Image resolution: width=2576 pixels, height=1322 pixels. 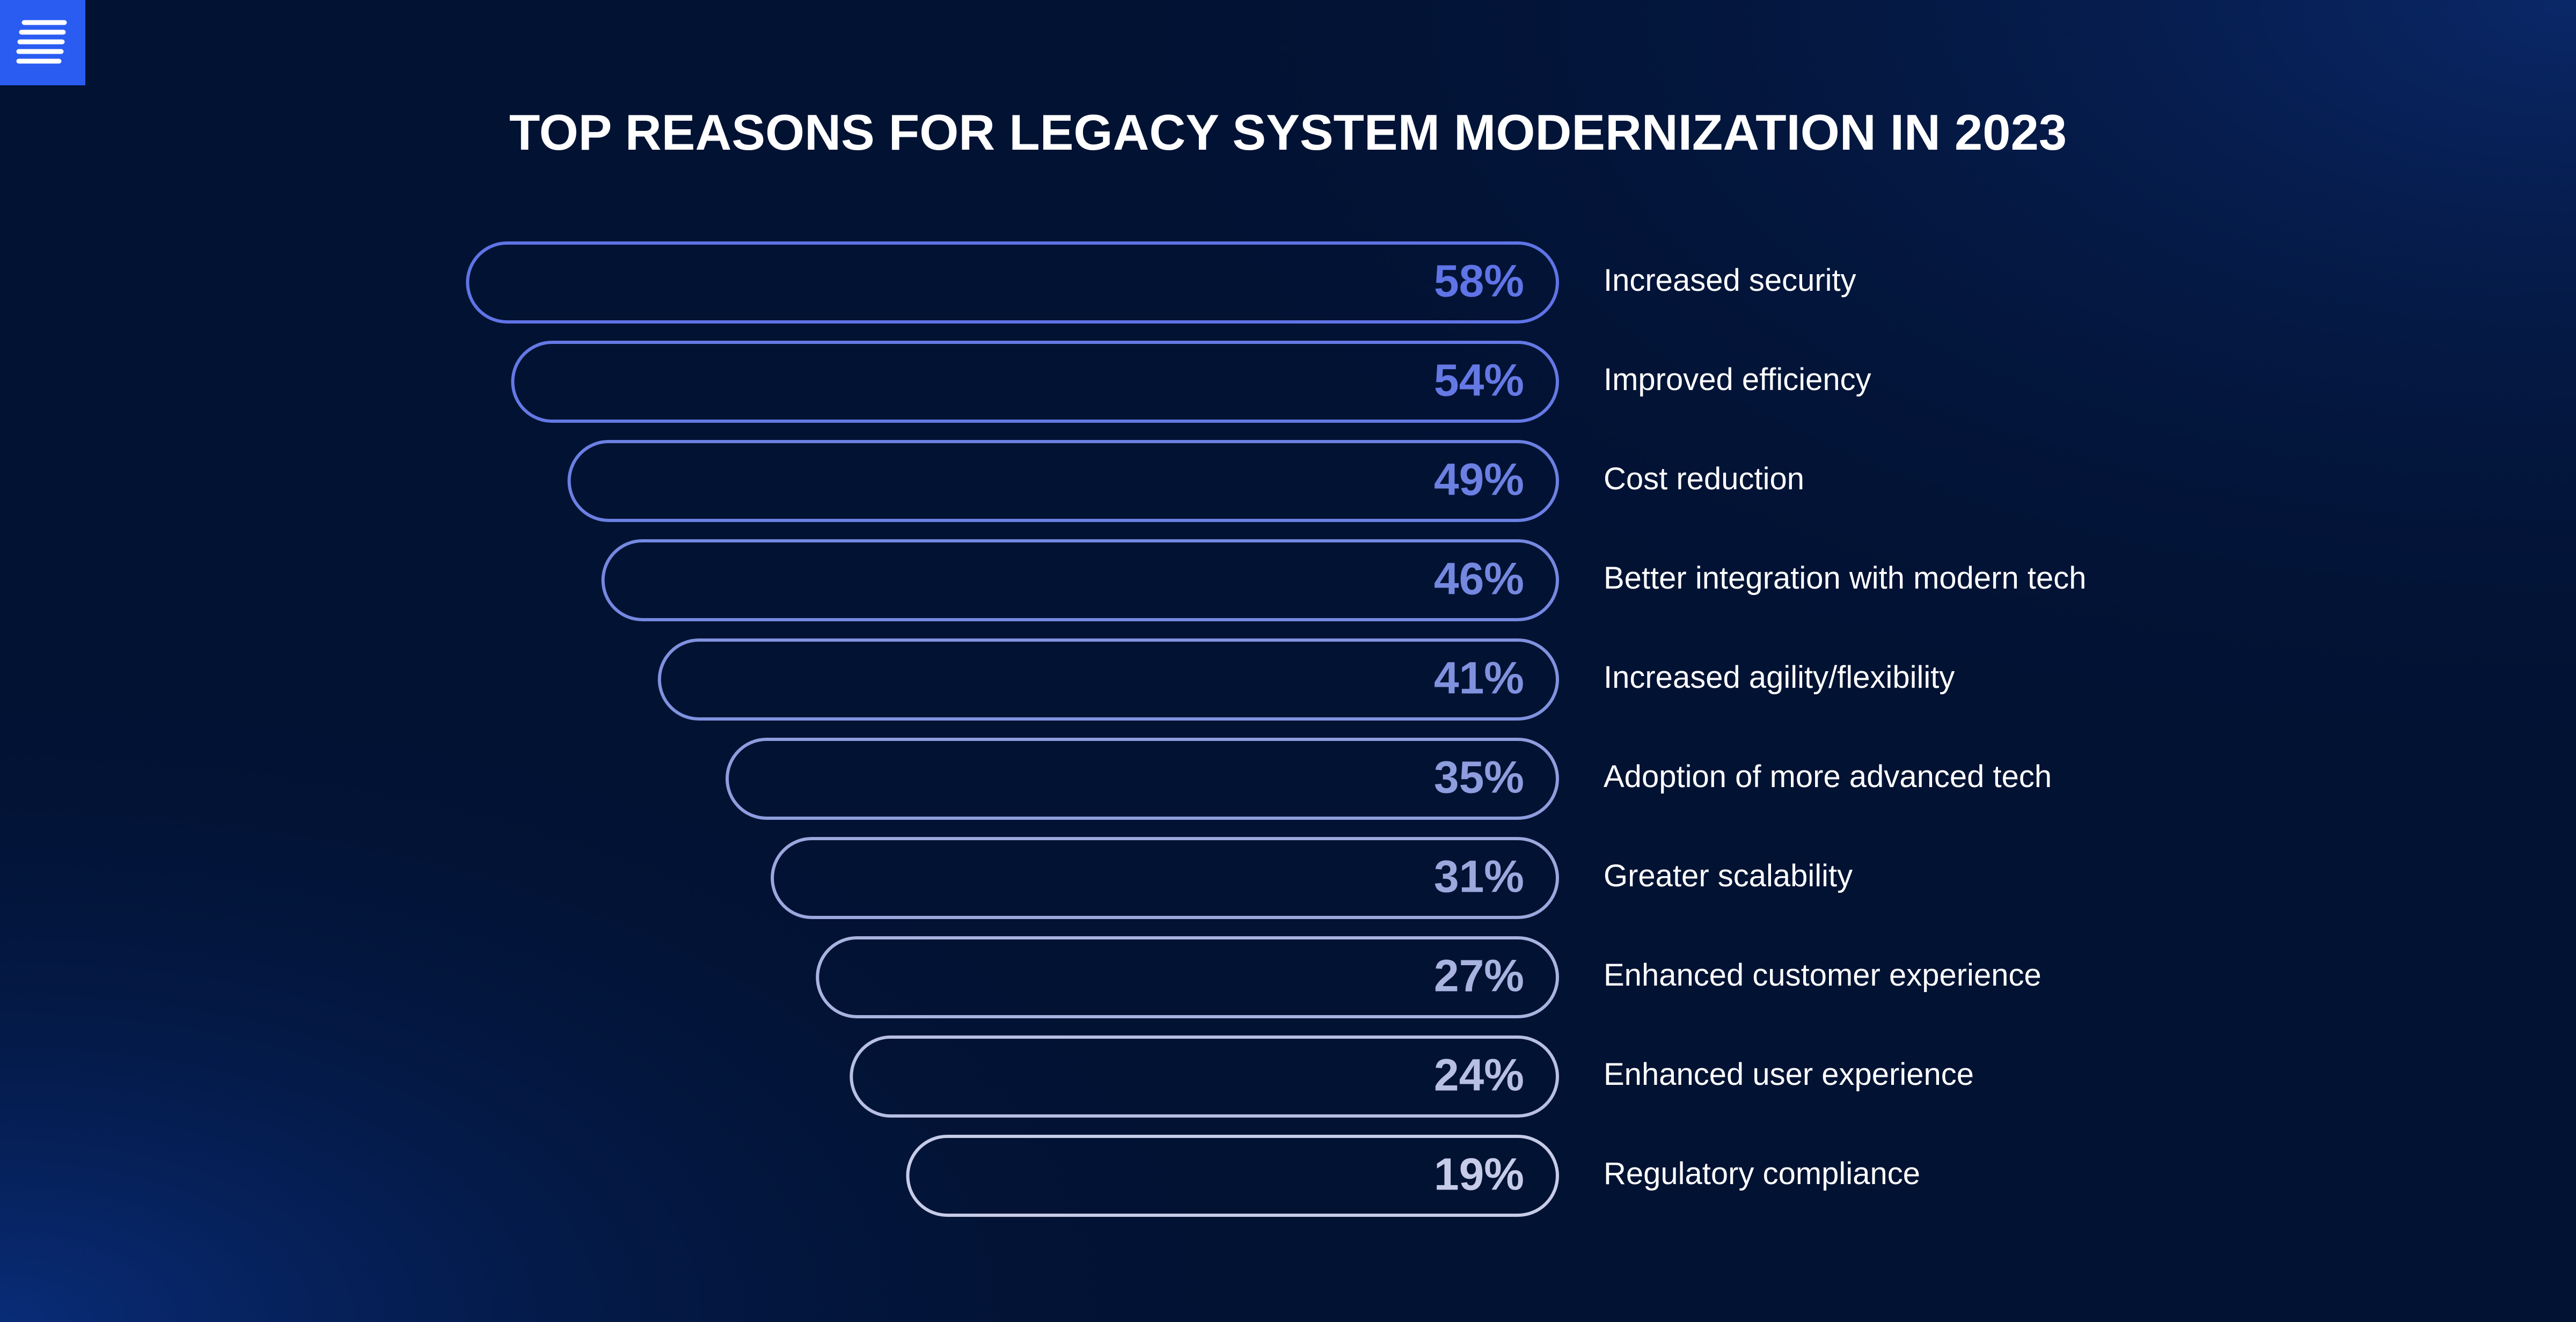 What do you see at coordinates (1479, 479) in the screenshot?
I see `value-label: 49%` at bounding box center [1479, 479].